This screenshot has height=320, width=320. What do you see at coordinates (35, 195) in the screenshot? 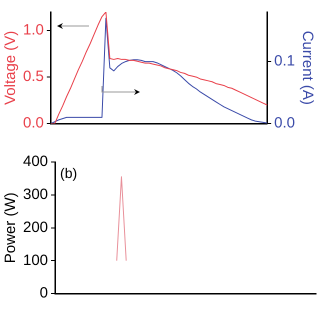
I see `y-tick-label: 300` at bounding box center [35, 195].